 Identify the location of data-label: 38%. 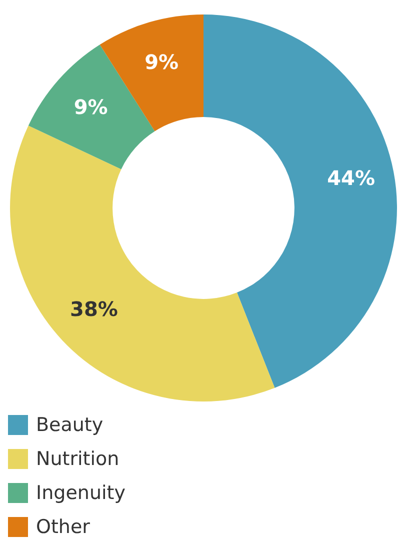
(94, 309).